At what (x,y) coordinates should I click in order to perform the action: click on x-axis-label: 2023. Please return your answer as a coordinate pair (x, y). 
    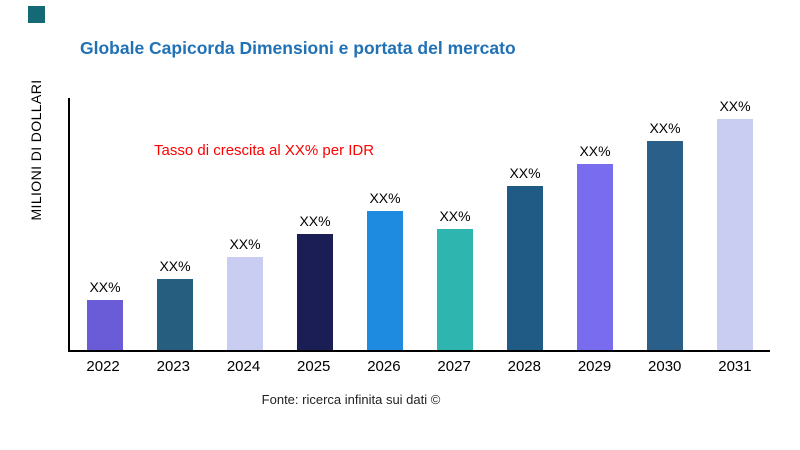
    Looking at the image, I should click on (173, 366).